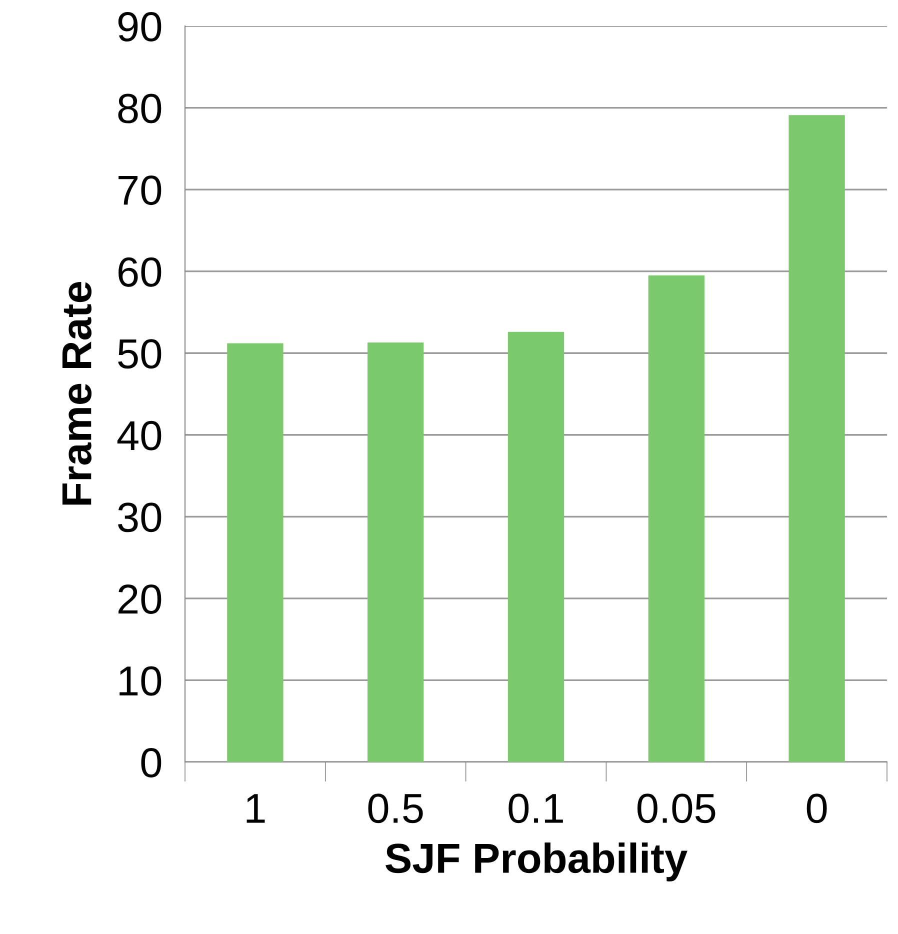 The height and width of the screenshot is (934, 898). I want to click on y-tick-label: 30, so click(140, 517).